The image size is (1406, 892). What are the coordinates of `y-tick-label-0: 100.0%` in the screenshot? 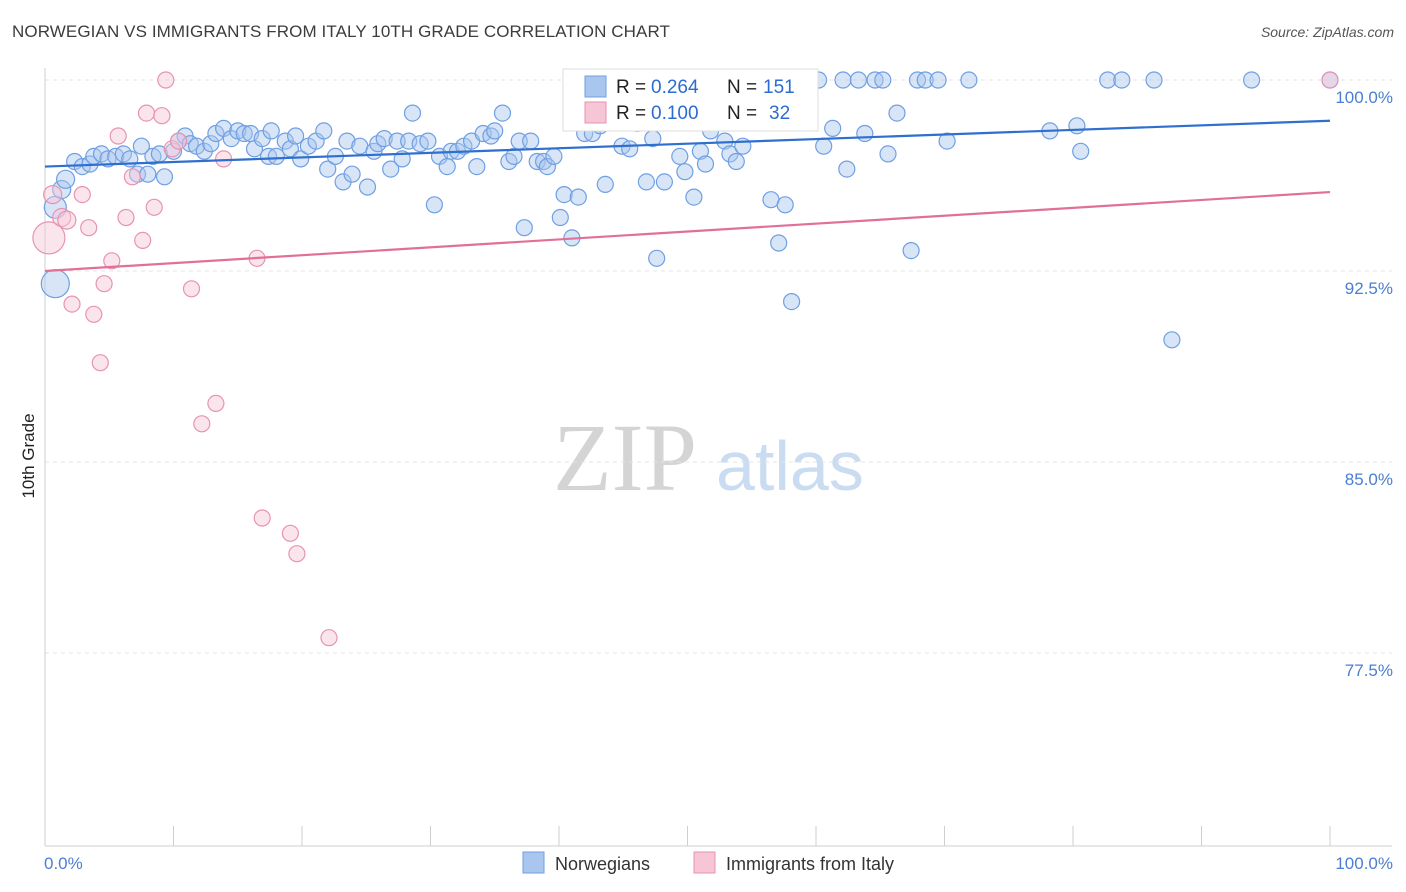 It's located at (1364, 97).